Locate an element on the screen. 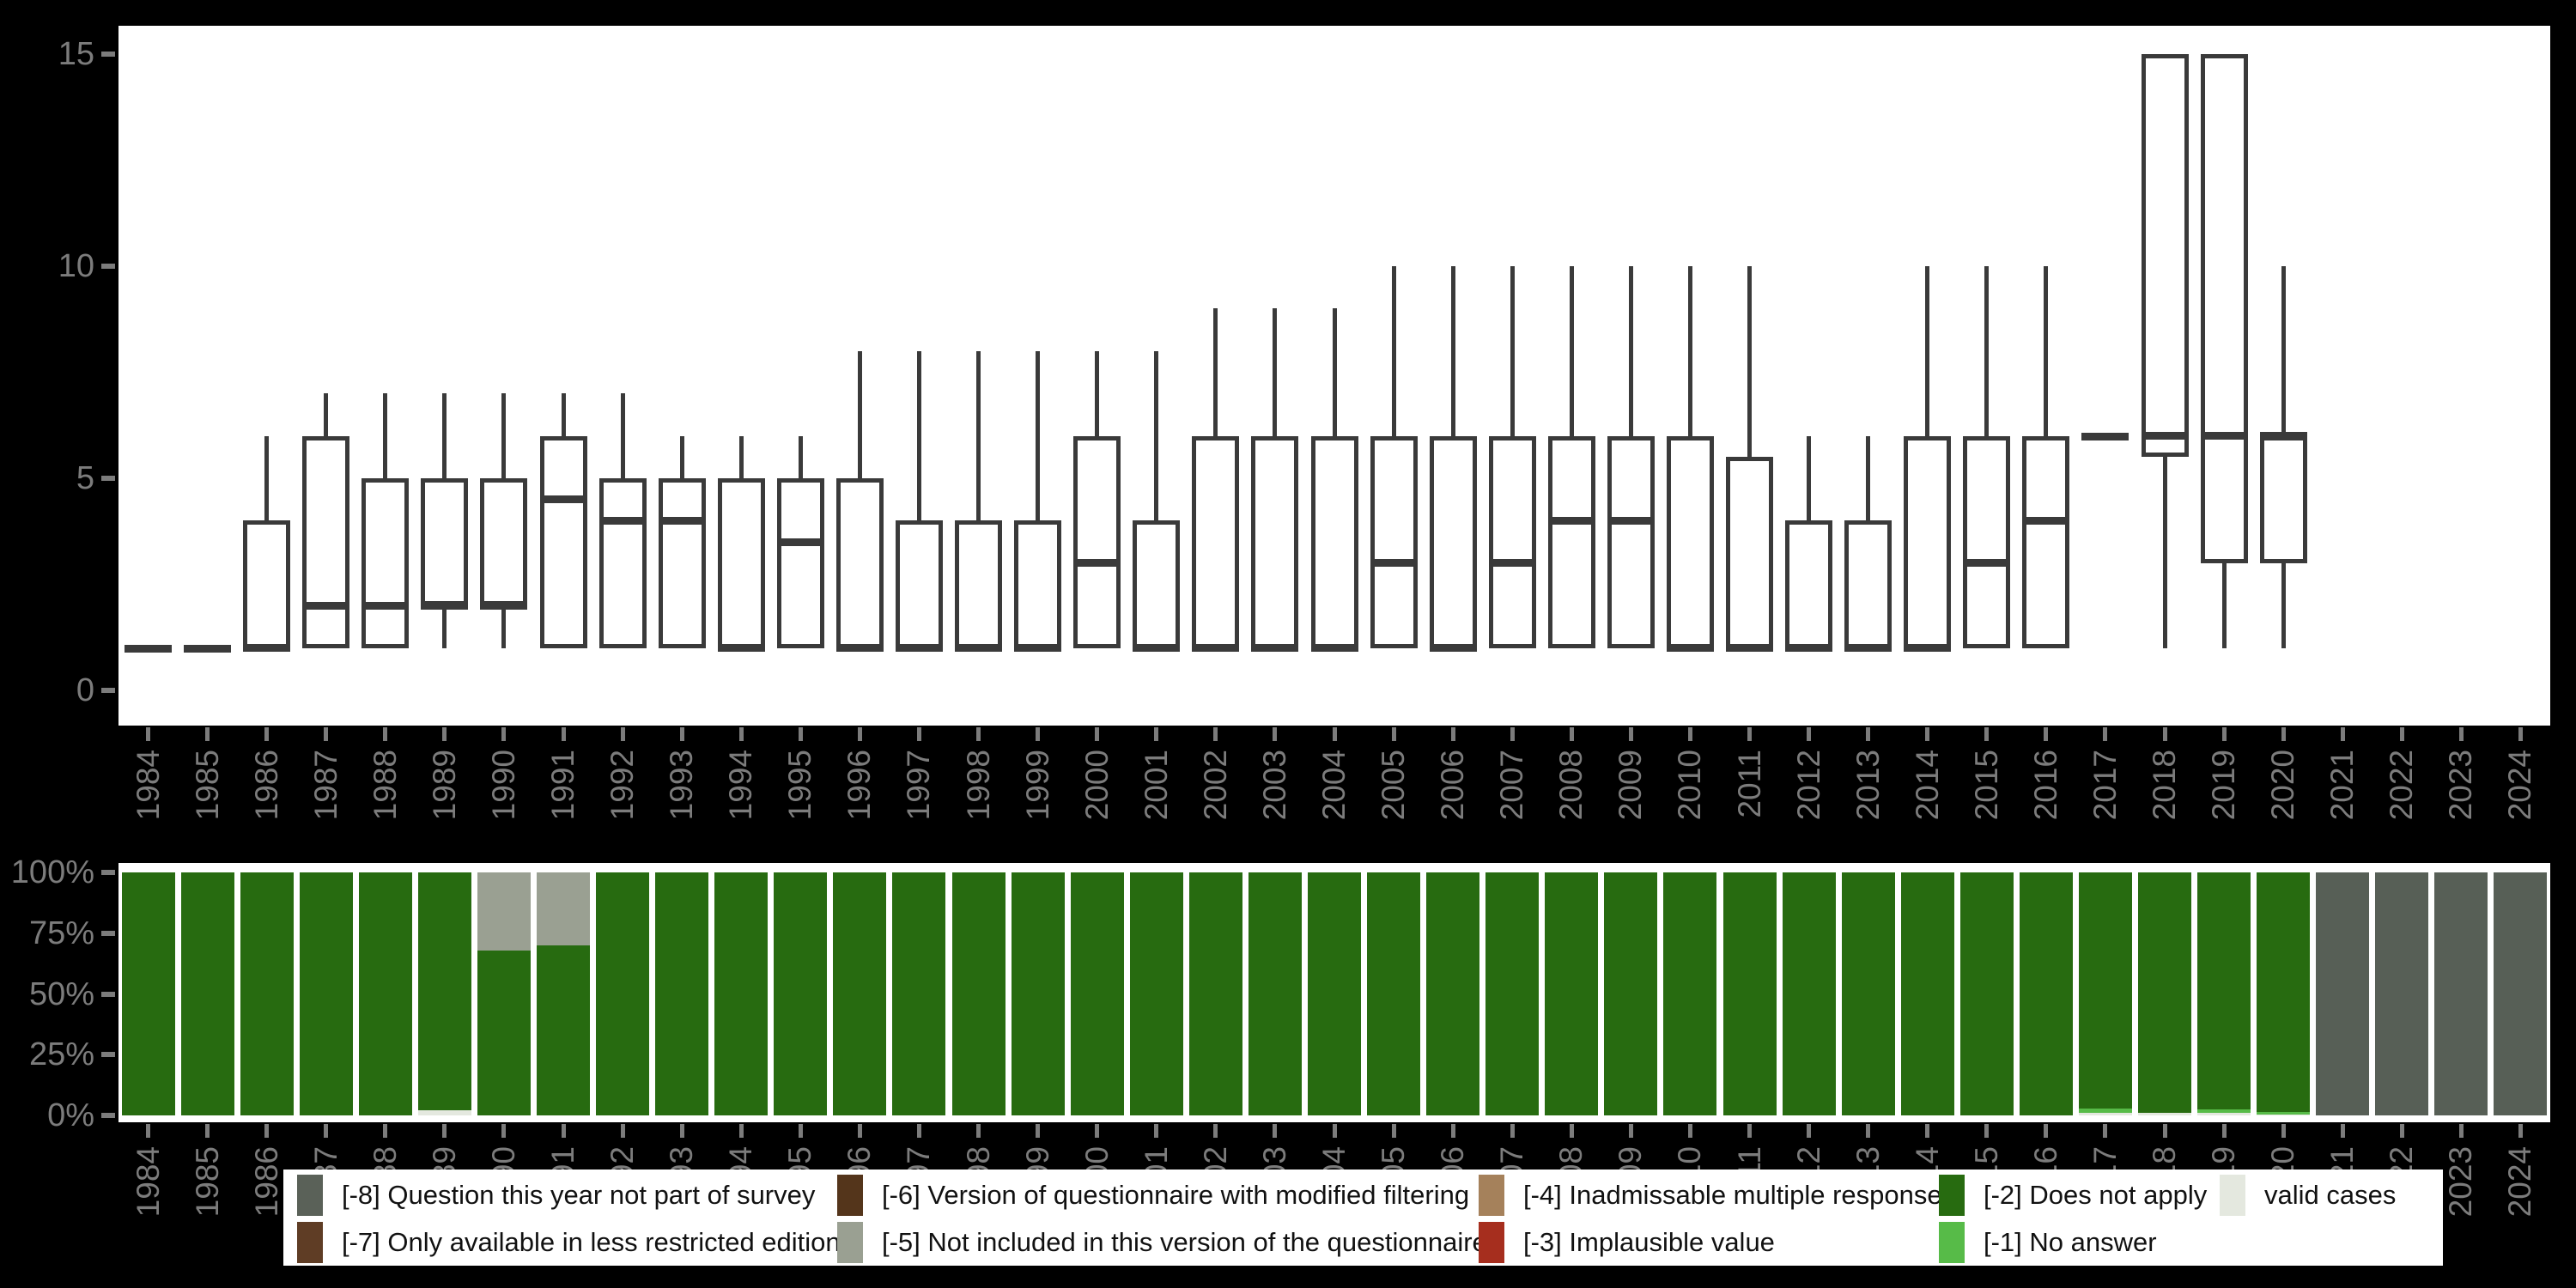 This screenshot has height=1288, width=2576. bar-2022-not_part_of_survey is located at coordinates (2402, 994).